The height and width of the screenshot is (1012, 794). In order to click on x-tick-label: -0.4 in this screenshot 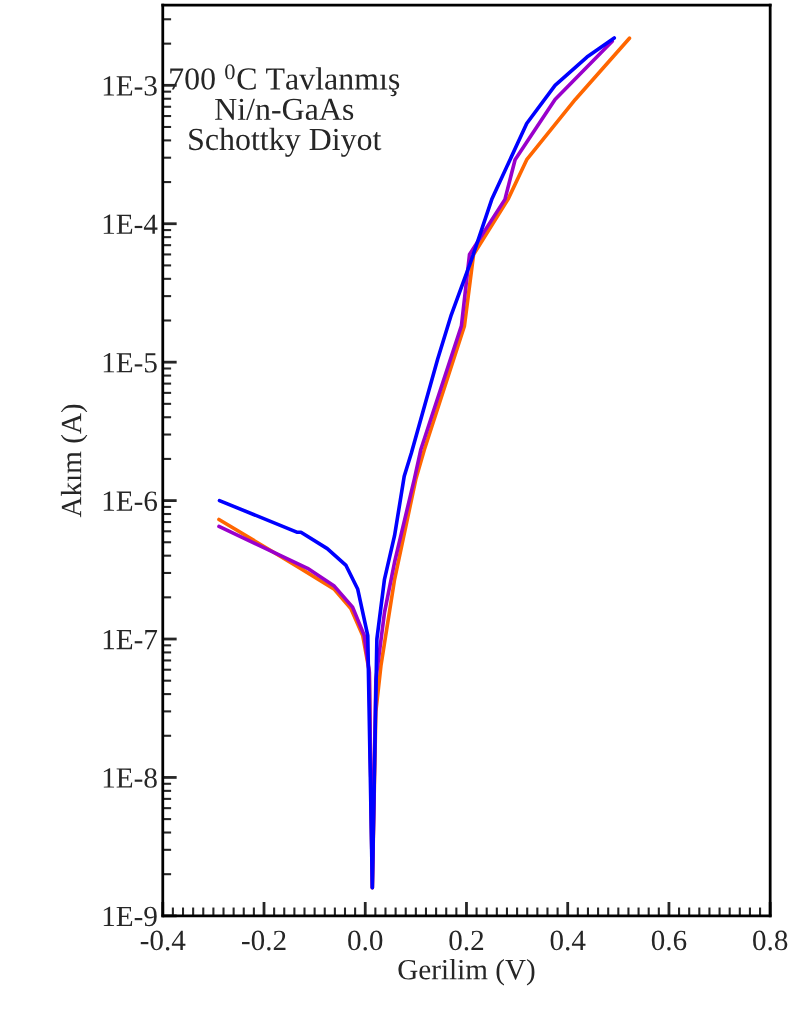, I will do `click(163, 940)`.